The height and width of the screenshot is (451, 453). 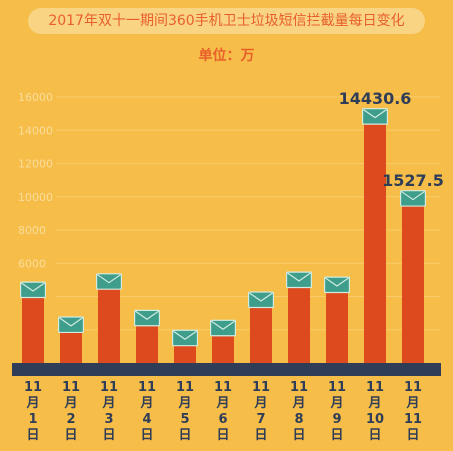 I want to click on y-tick-label: 10000, so click(x=35, y=197).